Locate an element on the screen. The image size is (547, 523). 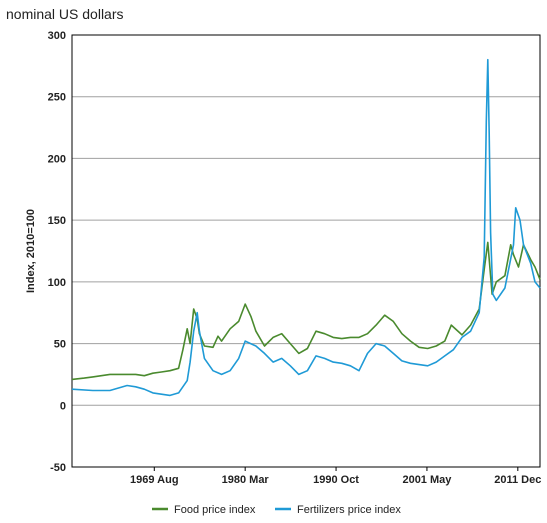
legend-label-fertilizers: Fertilizers price index is located at coordinates (349, 510).